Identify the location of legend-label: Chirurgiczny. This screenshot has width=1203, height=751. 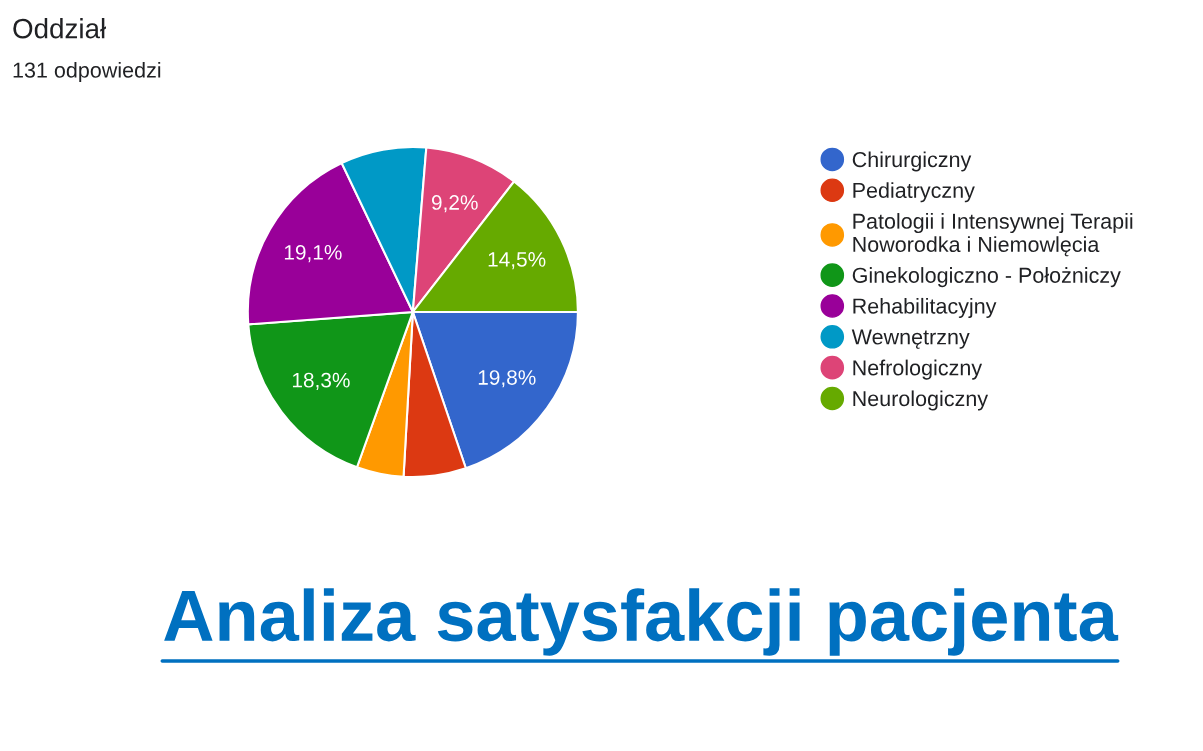
(912, 161).